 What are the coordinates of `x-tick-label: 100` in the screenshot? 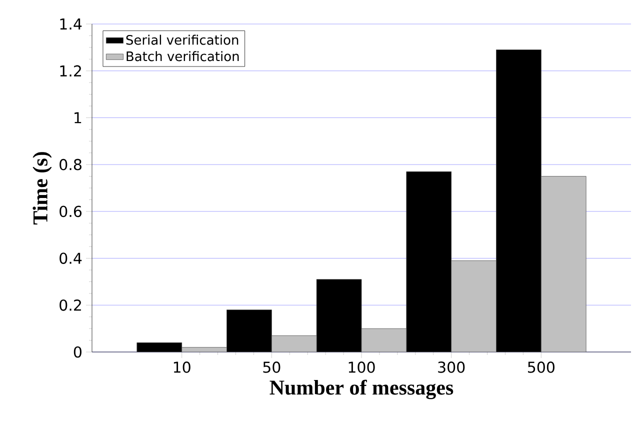 It's located at (361, 367).